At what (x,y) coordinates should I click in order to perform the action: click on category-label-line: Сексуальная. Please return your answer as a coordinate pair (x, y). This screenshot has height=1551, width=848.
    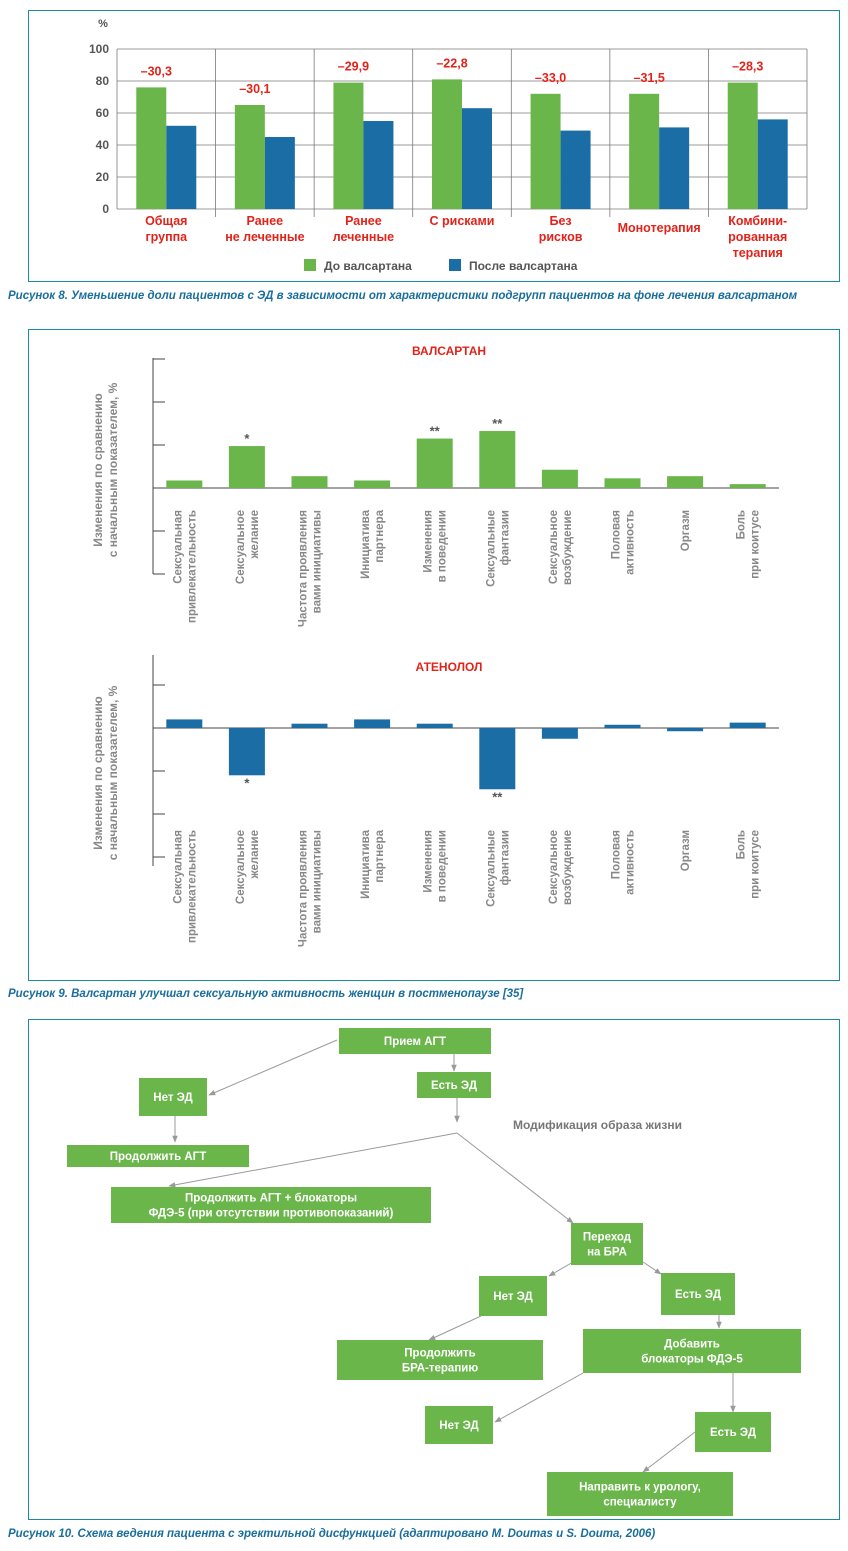
    Looking at the image, I should click on (178, 867).